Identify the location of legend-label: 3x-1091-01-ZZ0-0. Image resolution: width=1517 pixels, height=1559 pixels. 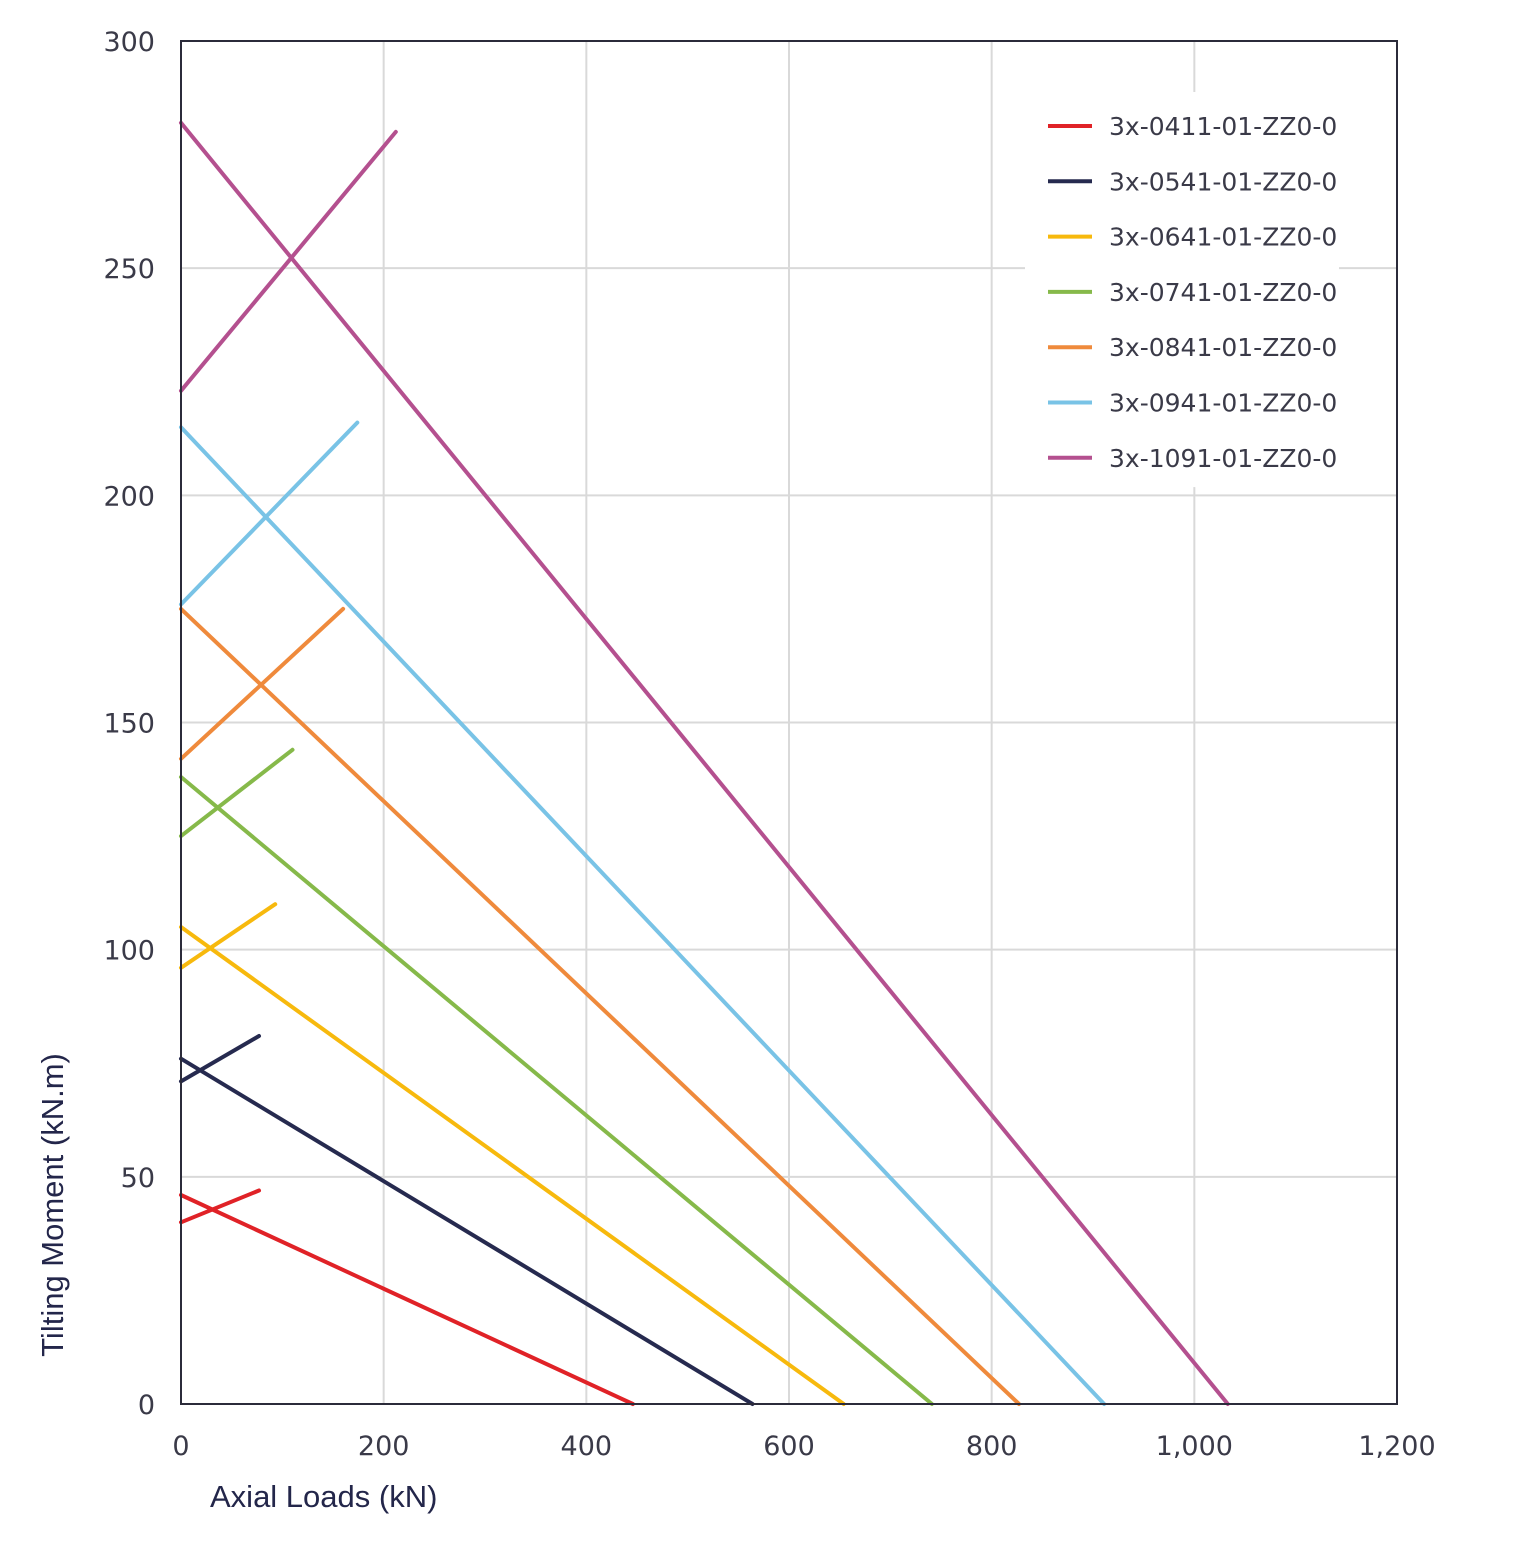
(1223, 458).